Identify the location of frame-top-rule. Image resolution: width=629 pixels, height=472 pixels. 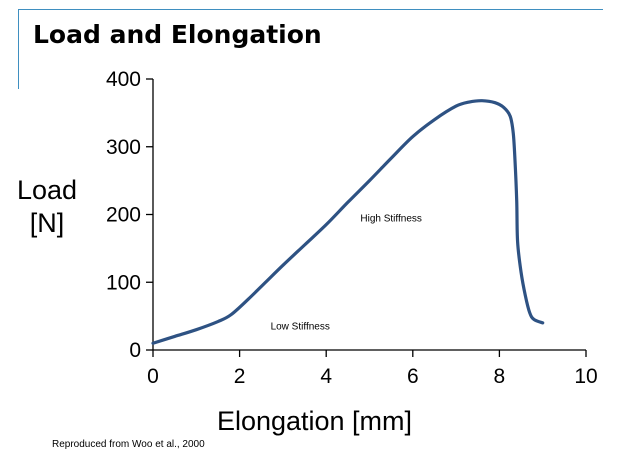
(310, 9).